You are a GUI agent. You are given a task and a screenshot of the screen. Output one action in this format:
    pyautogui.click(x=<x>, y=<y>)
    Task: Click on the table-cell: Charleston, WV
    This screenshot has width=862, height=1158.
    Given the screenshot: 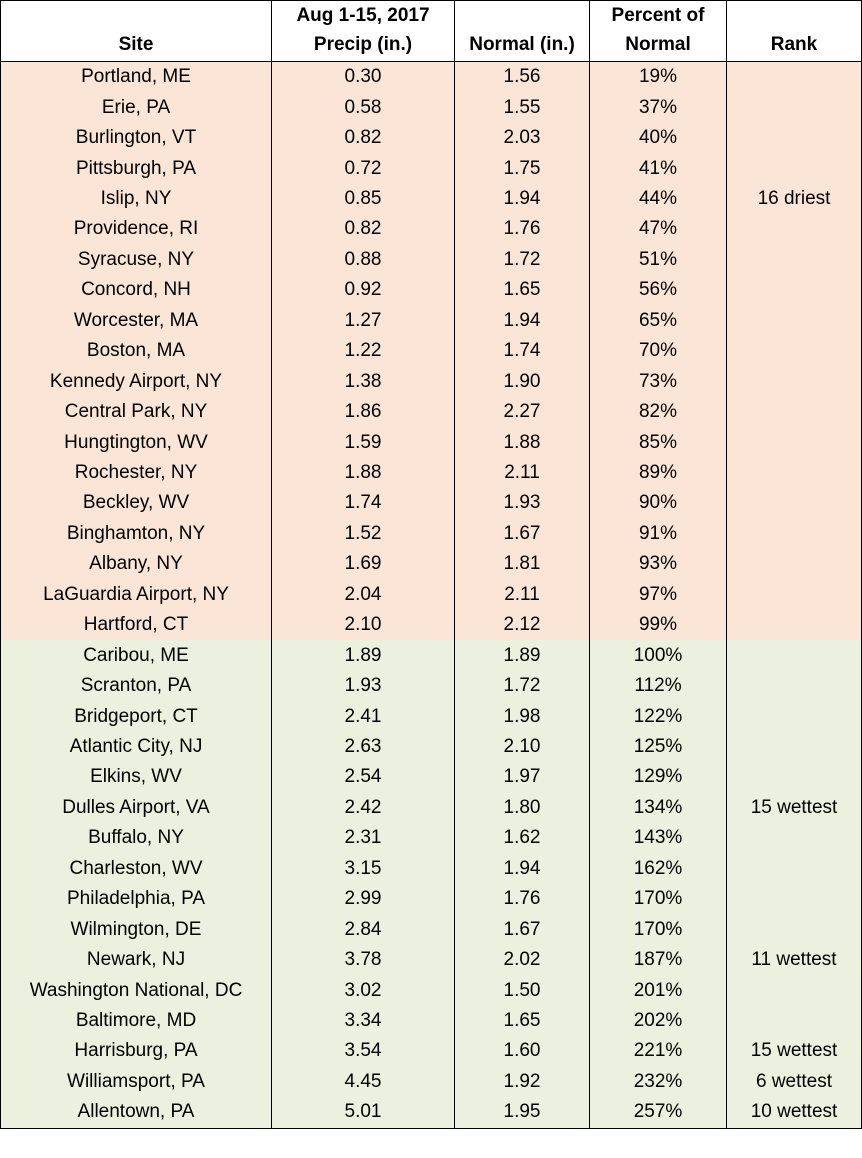 What is the action you would take?
    pyautogui.click(x=136, y=869)
    